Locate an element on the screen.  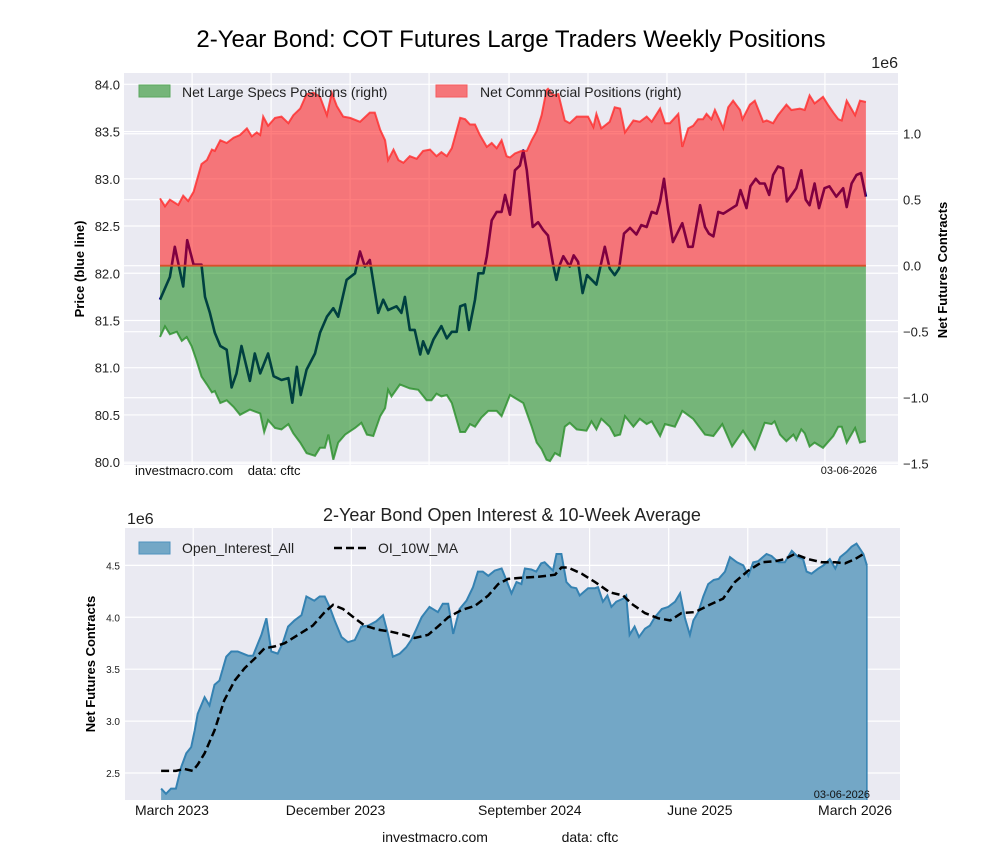
left-tick-label: 83.5 is located at coordinates (107, 132).